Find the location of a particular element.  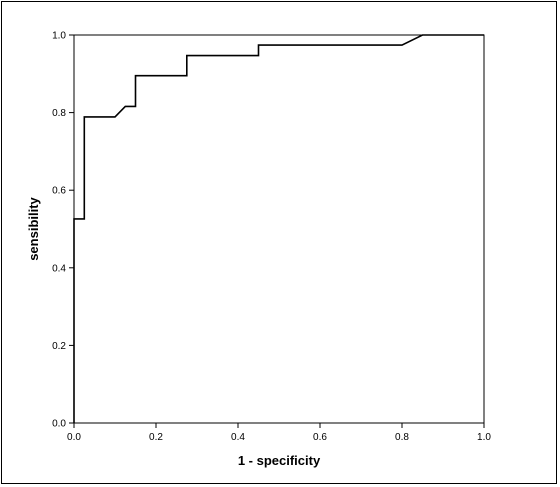

y-axis-label: sensibility is located at coordinates (33, 228).